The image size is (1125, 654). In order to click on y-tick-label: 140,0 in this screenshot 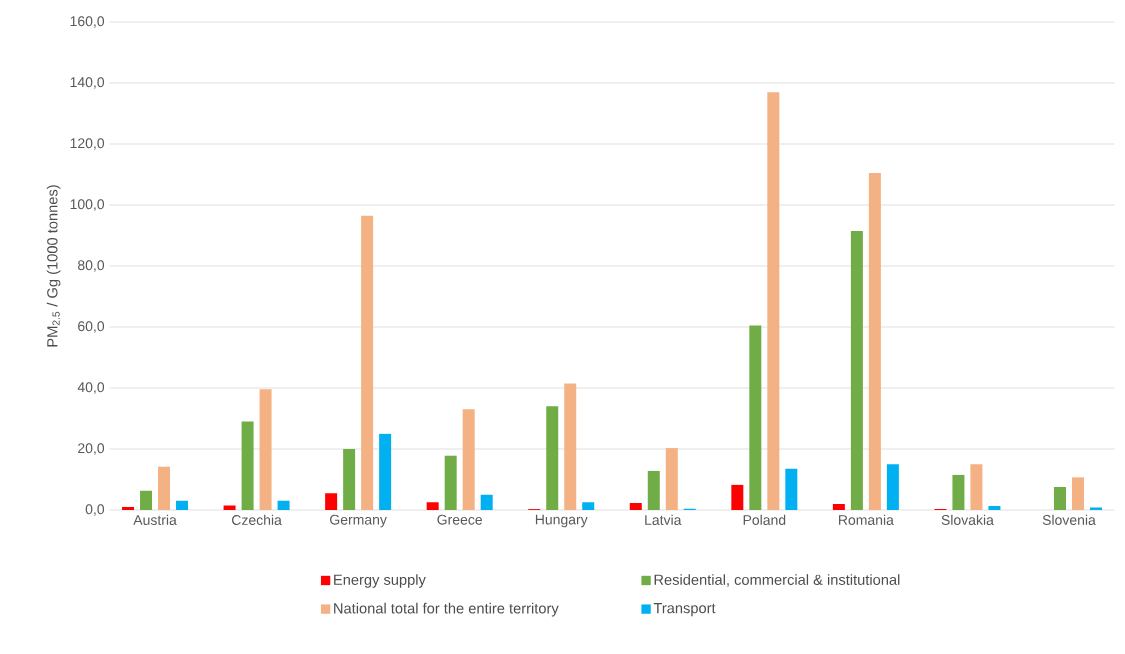, I will do `click(87, 83)`.